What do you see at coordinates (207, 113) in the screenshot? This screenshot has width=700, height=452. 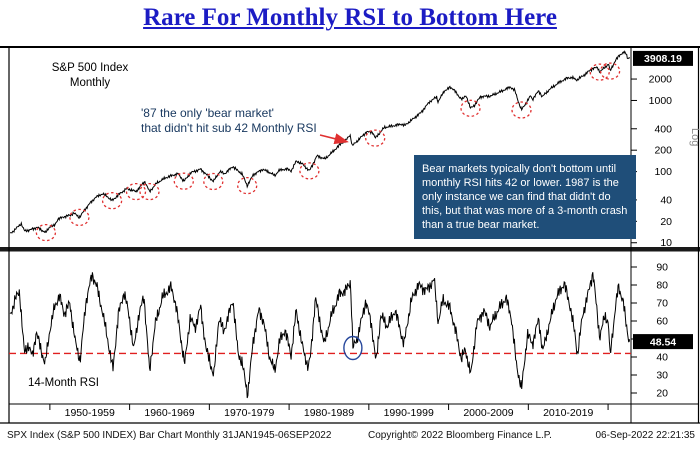 I see `note-line-1: '87 the only 'bear market'` at bounding box center [207, 113].